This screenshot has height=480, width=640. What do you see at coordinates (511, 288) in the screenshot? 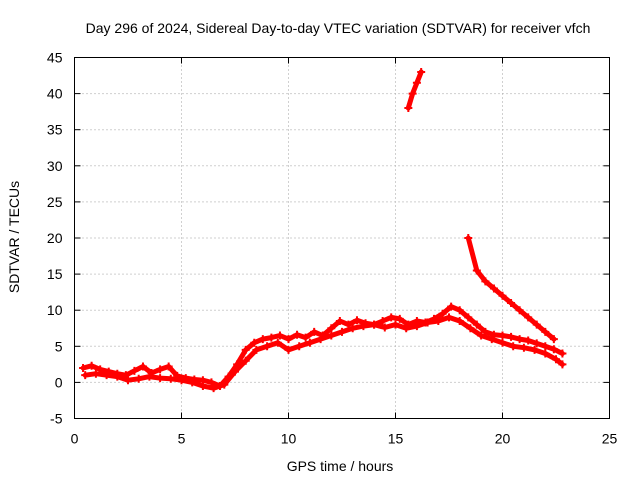
I see `series-trace-d` at bounding box center [511, 288].